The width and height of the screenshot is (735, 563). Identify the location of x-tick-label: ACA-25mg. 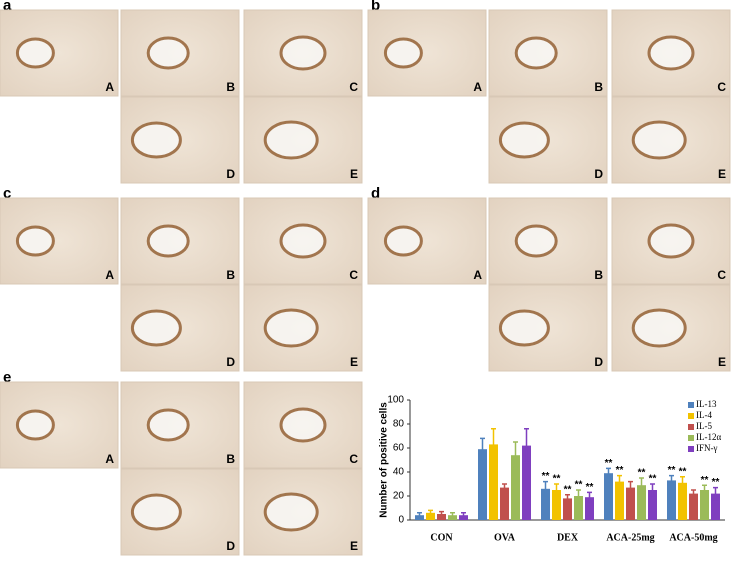
(630, 537).